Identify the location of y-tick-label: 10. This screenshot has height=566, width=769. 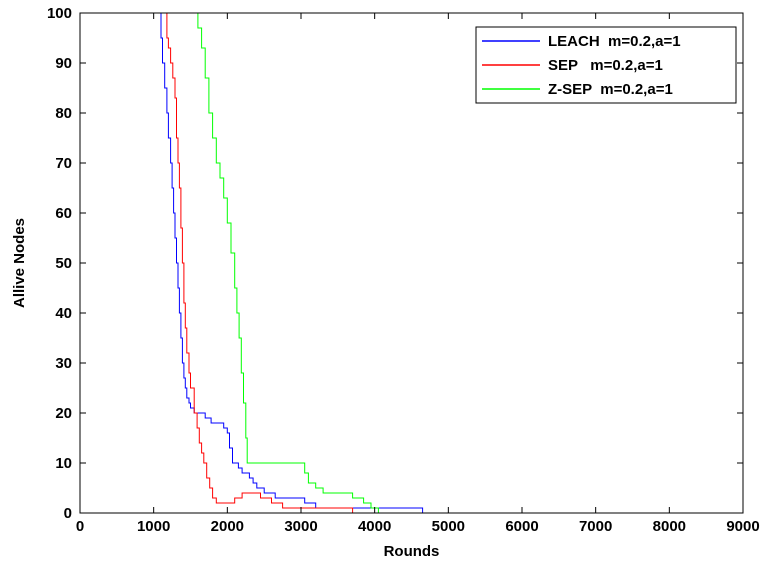
(63, 463).